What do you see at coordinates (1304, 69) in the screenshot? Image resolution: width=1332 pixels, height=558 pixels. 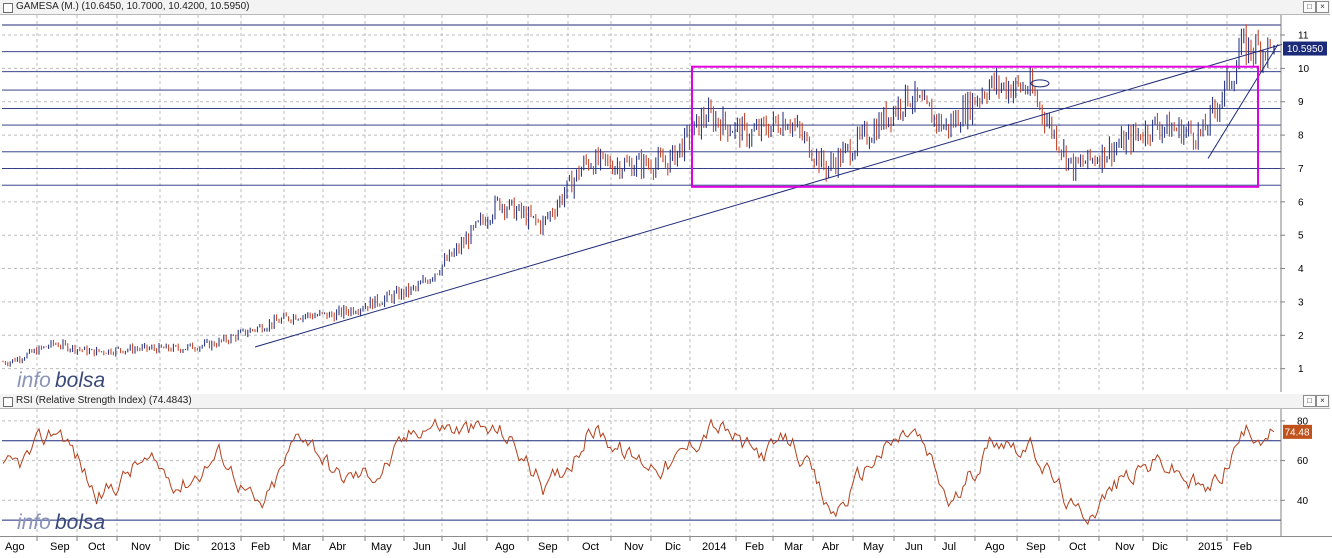 I see `y-tick-label: 10` at bounding box center [1304, 69].